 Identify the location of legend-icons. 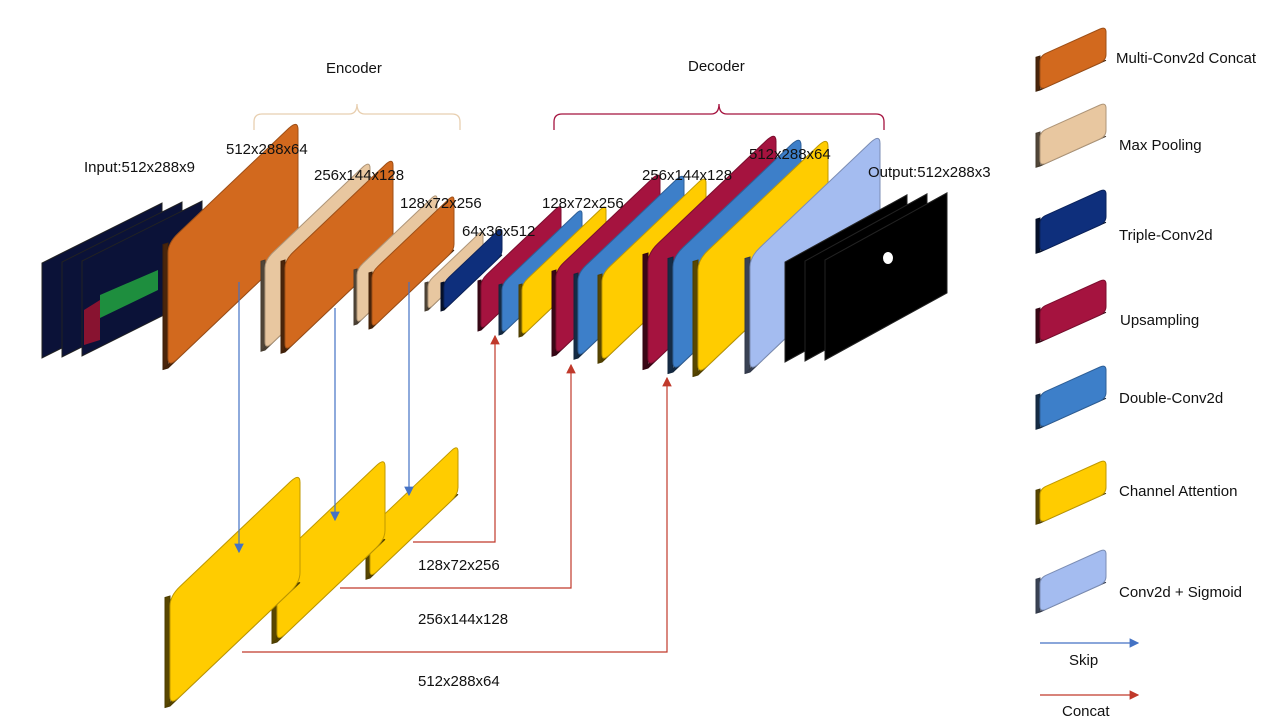
(1071, 320).